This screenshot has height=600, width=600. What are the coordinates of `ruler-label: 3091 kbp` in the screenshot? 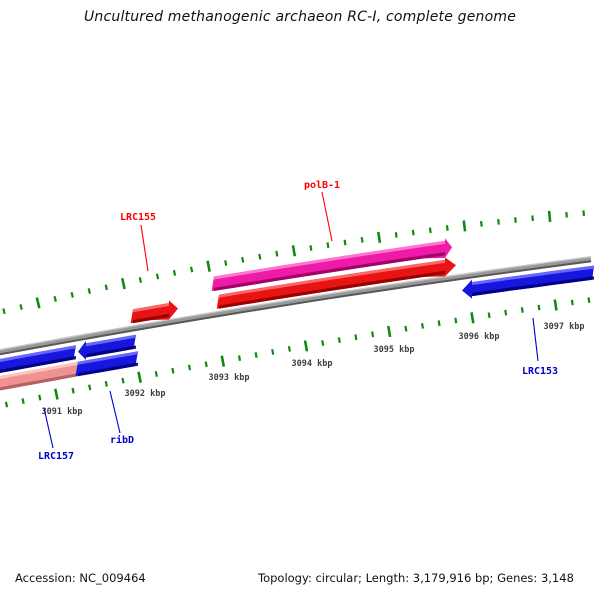 It's located at (62, 412).